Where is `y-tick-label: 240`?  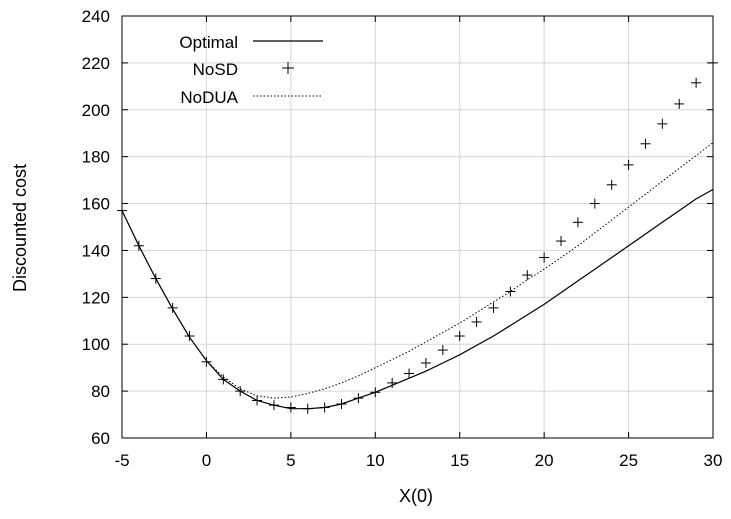 y-tick-label: 240 is located at coordinates (96, 16).